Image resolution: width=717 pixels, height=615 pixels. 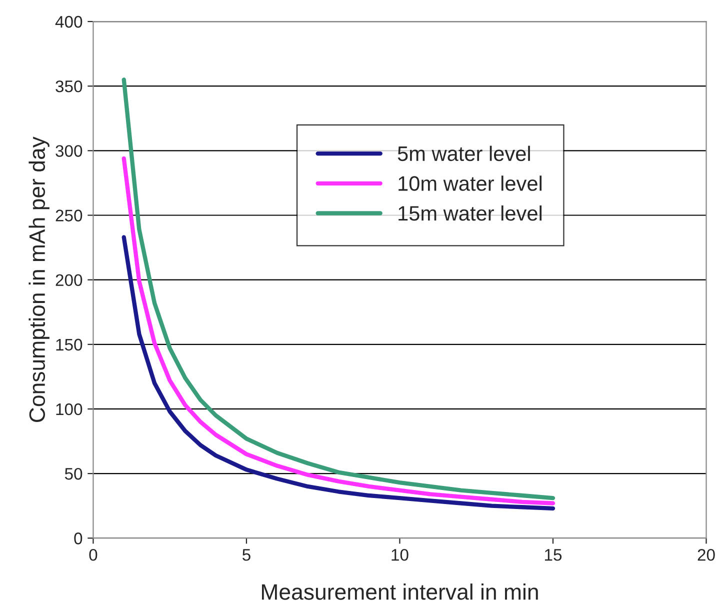 I want to click on y-tick-label: 50, so click(x=73, y=474).